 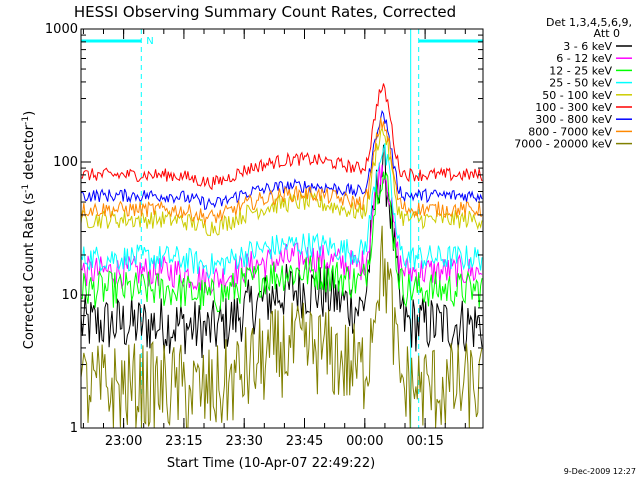 What do you see at coordinates (584, 58) in the screenshot?
I see `legend-label-1: 6 - 12 keV` at bounding box center [584, 58].